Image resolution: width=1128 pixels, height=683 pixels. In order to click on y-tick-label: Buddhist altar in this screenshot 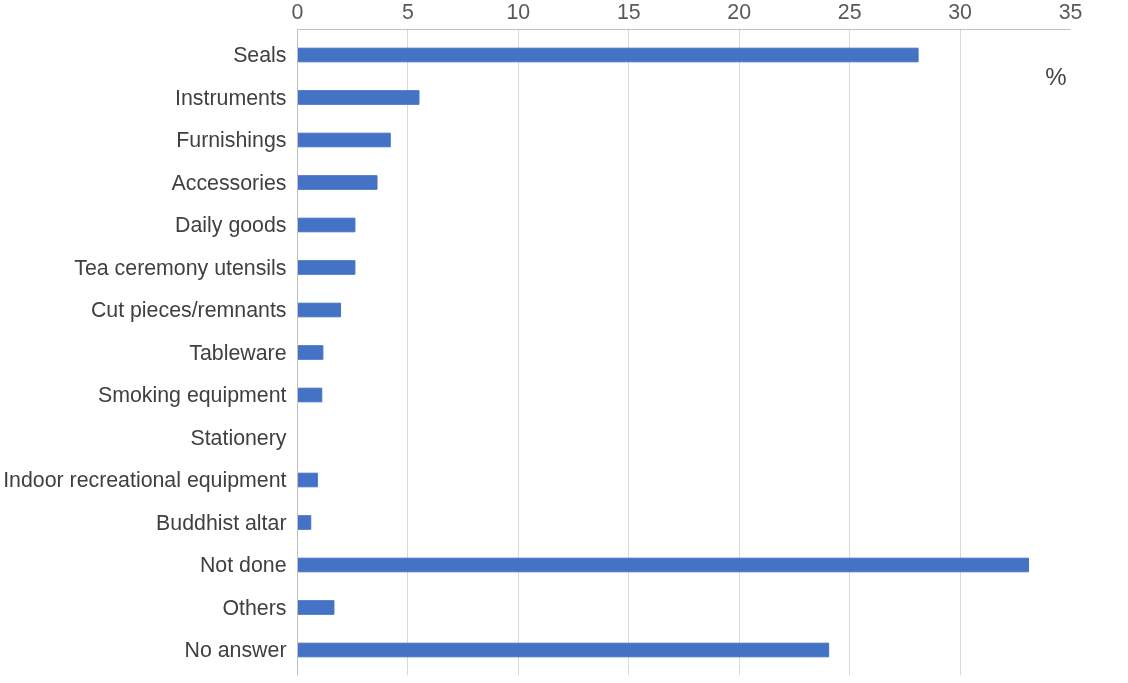, I will do `click(221, 522)`.